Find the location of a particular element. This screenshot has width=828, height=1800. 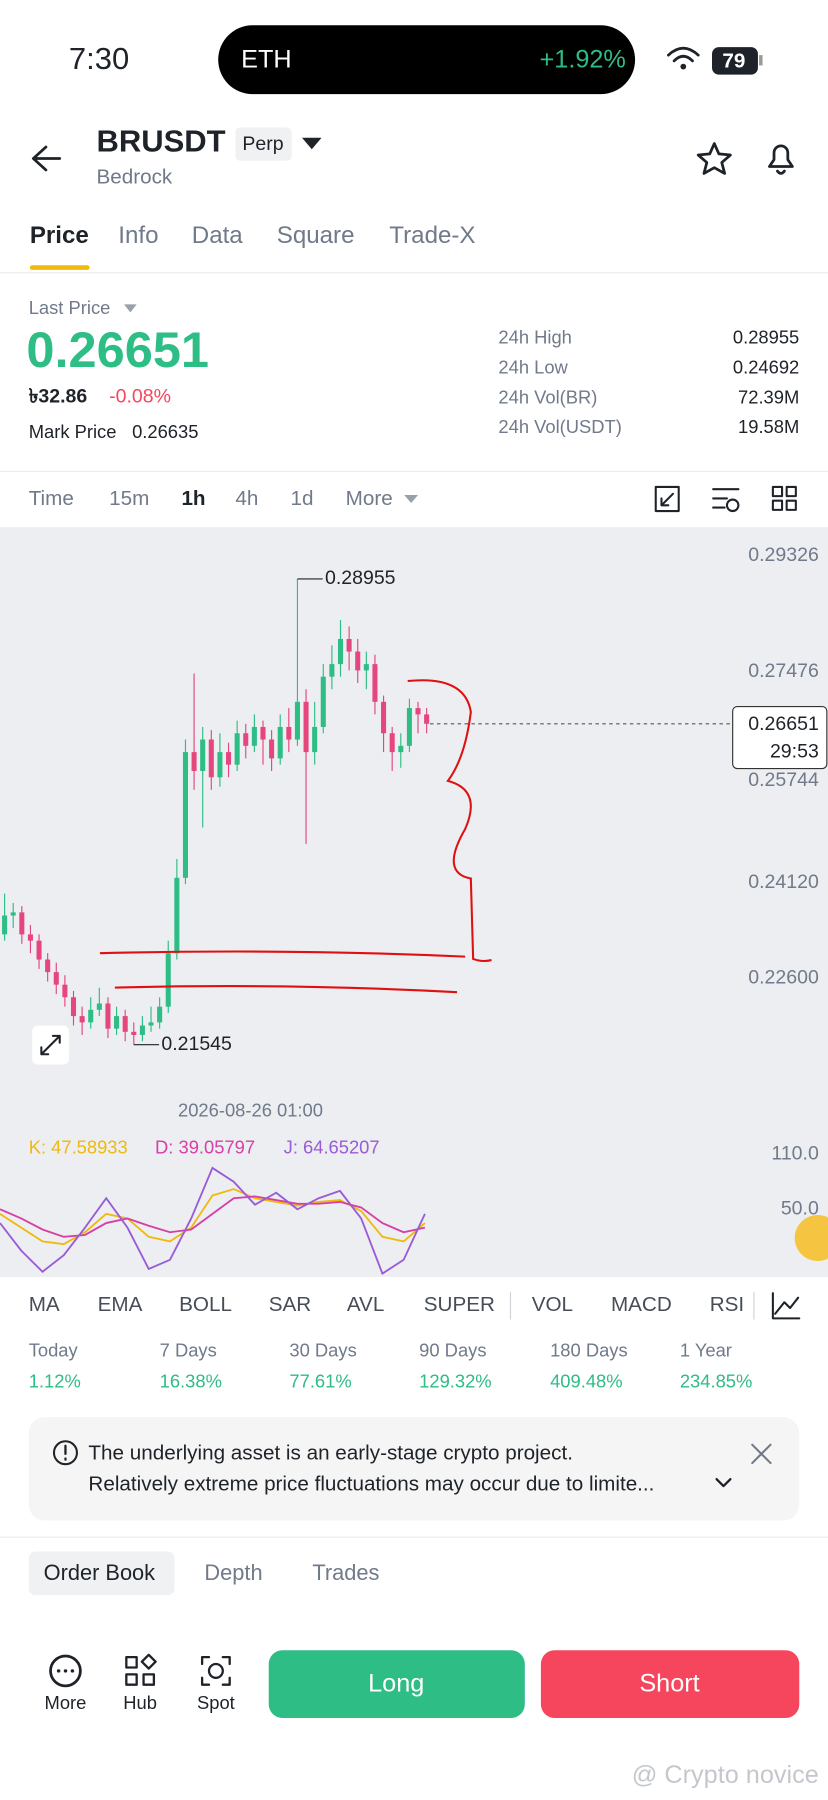

notice-box is located at coordinates (414, 1469).